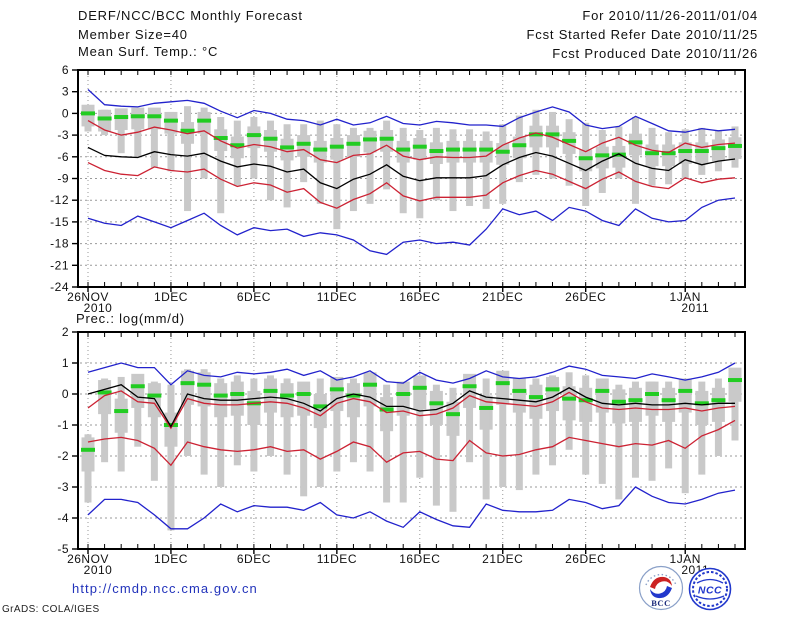 This screenshot has width=800, height=618. I want to click on temp-spread-upper-line, so click(411, 142).